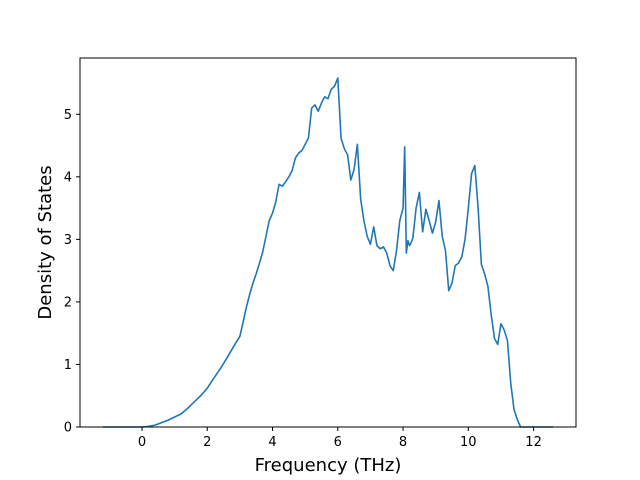  I want to click on y-tick-label: 0, so click(68, 428).